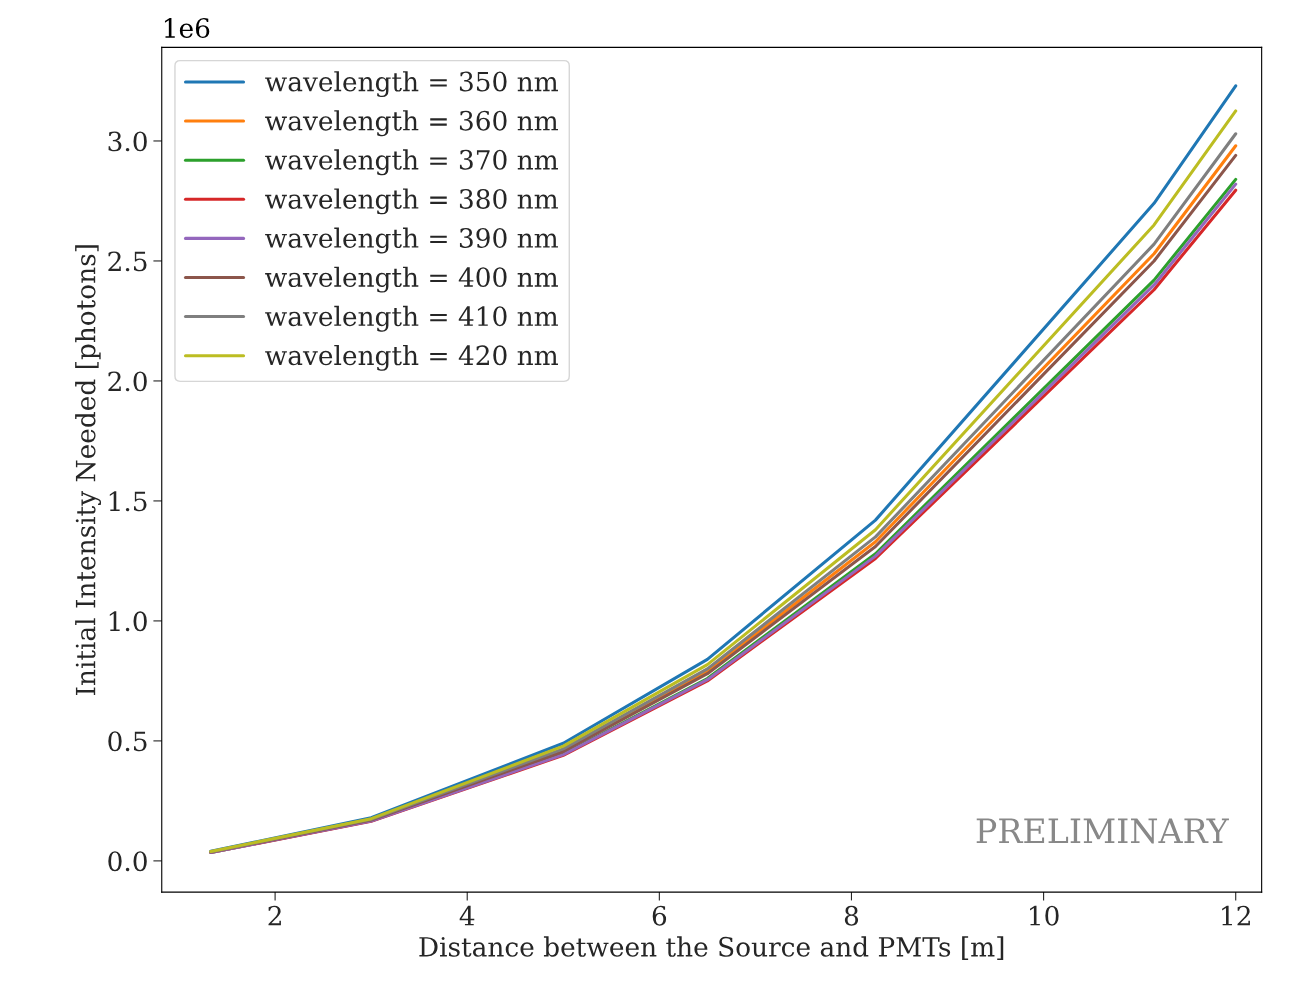 The height and width of the screenshot is (1008, 1294). Describe the element at coordinates (1236, 915) in the screenshot. I see `x-tick-label: 12` at that location.